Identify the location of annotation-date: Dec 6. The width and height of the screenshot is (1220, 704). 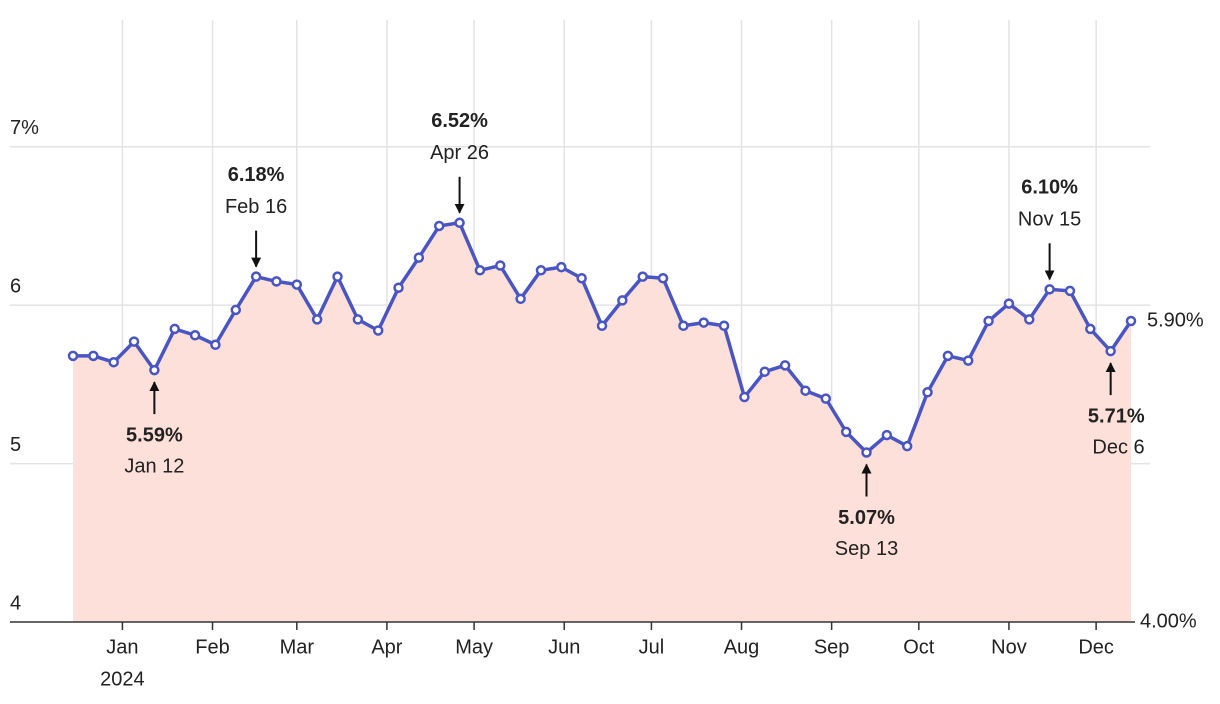
(1118, 447).